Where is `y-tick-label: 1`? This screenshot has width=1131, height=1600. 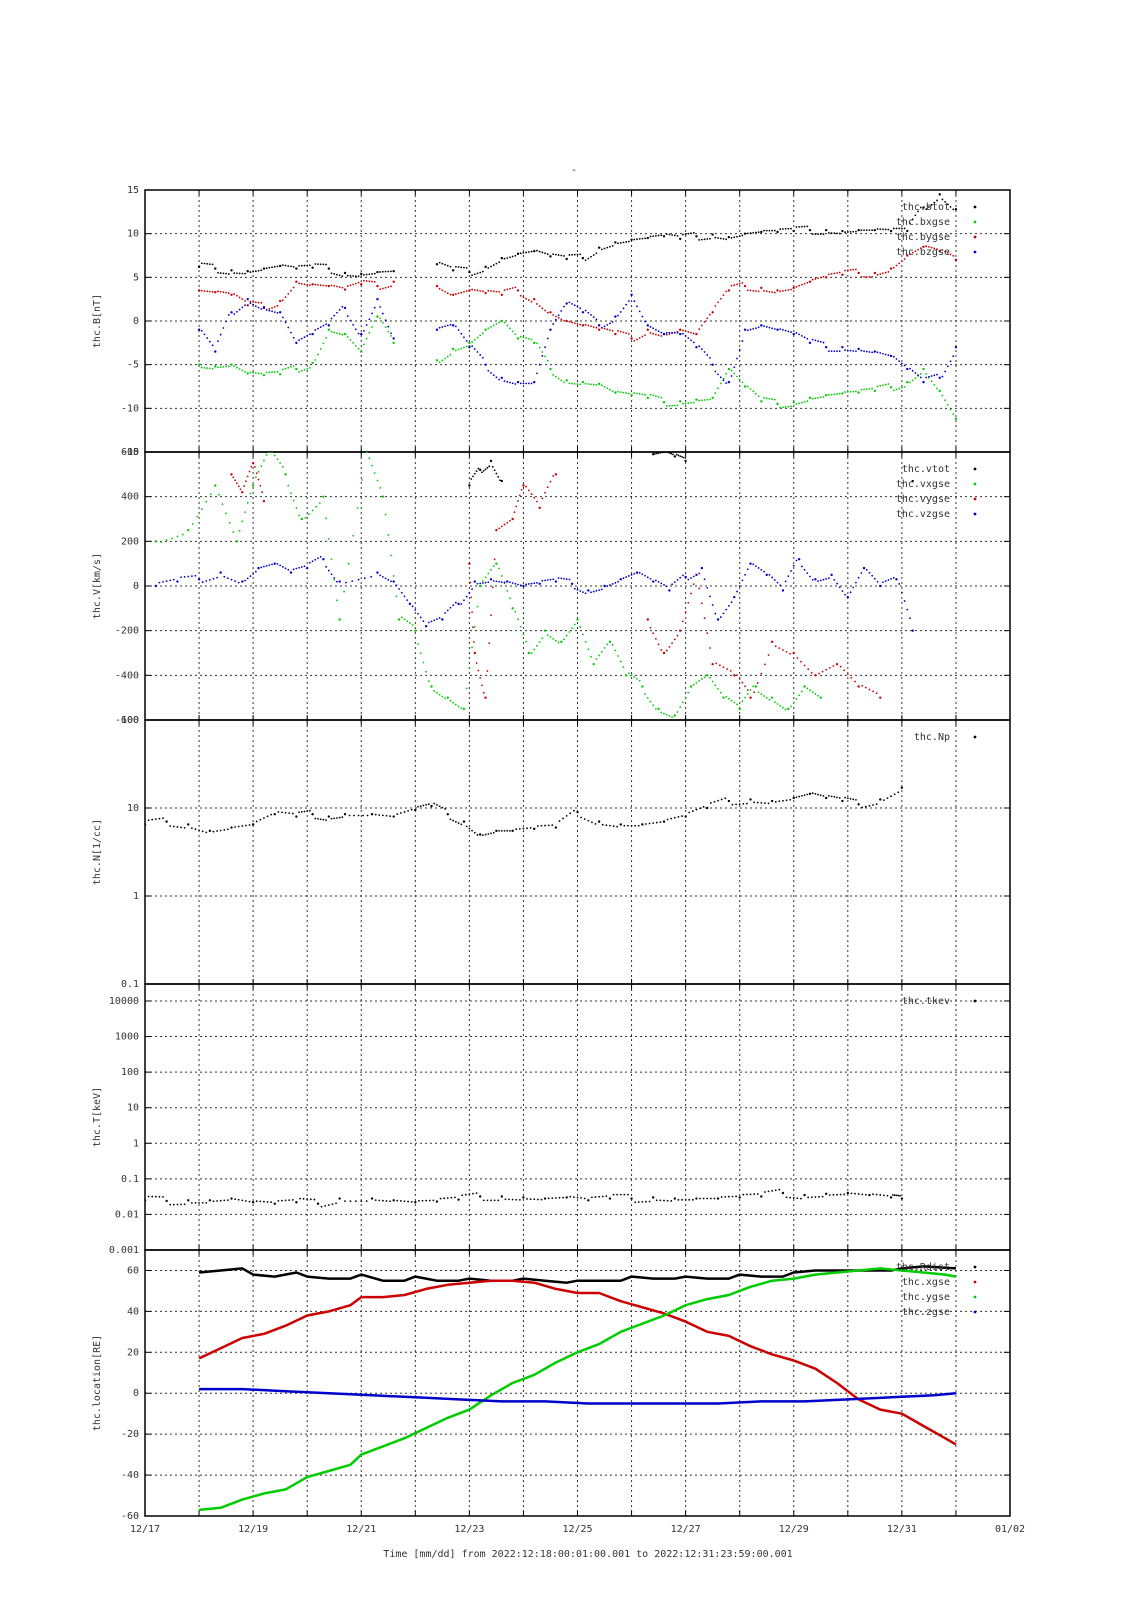 y-tick-label: 1 is located at coordinates (136, 1143).